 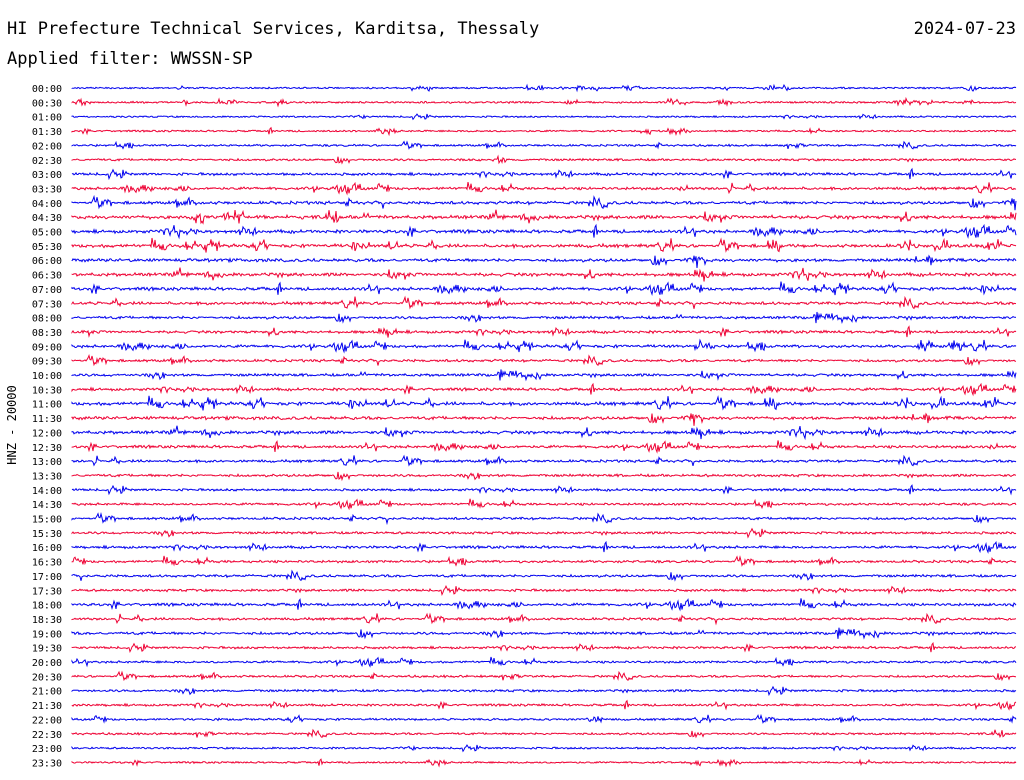 What do you see at coordinates (47, 706) in the screenshot?
I see `row-time-label: 21:30` at bounding box center [47, 706].